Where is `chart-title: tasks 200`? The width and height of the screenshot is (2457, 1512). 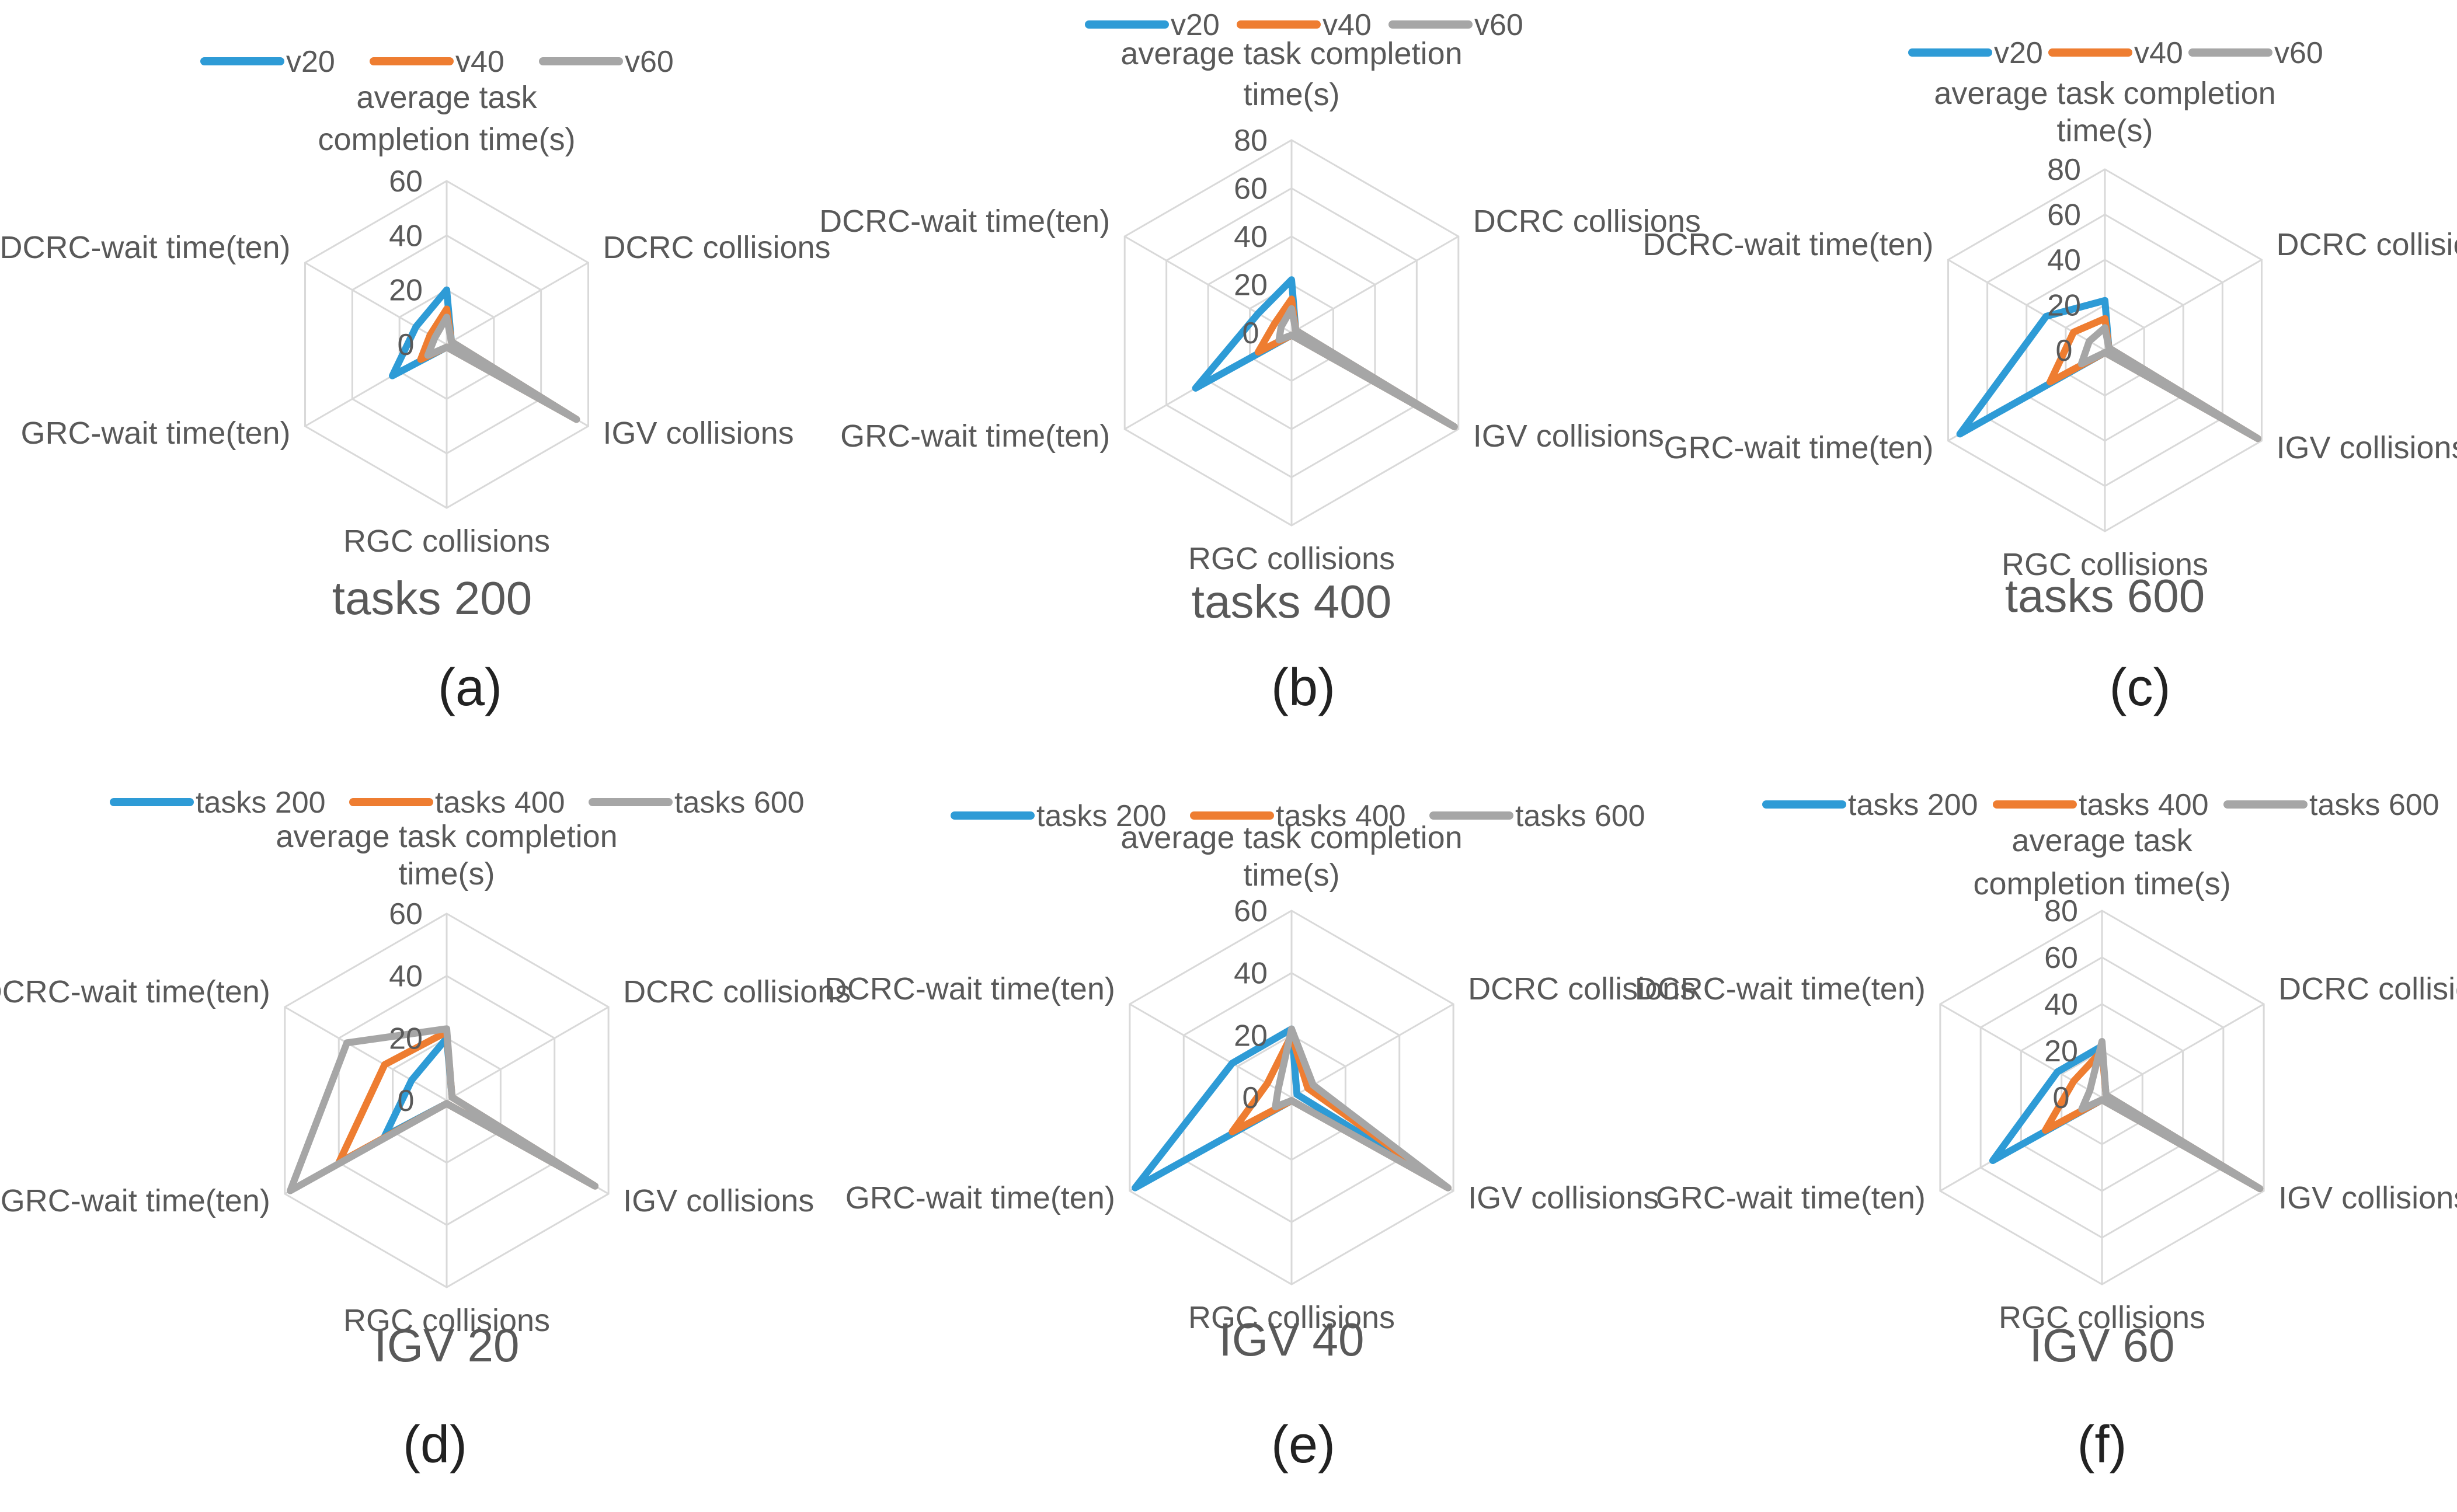 chart-title: tasks 200 is located at coordinates (432, 598).